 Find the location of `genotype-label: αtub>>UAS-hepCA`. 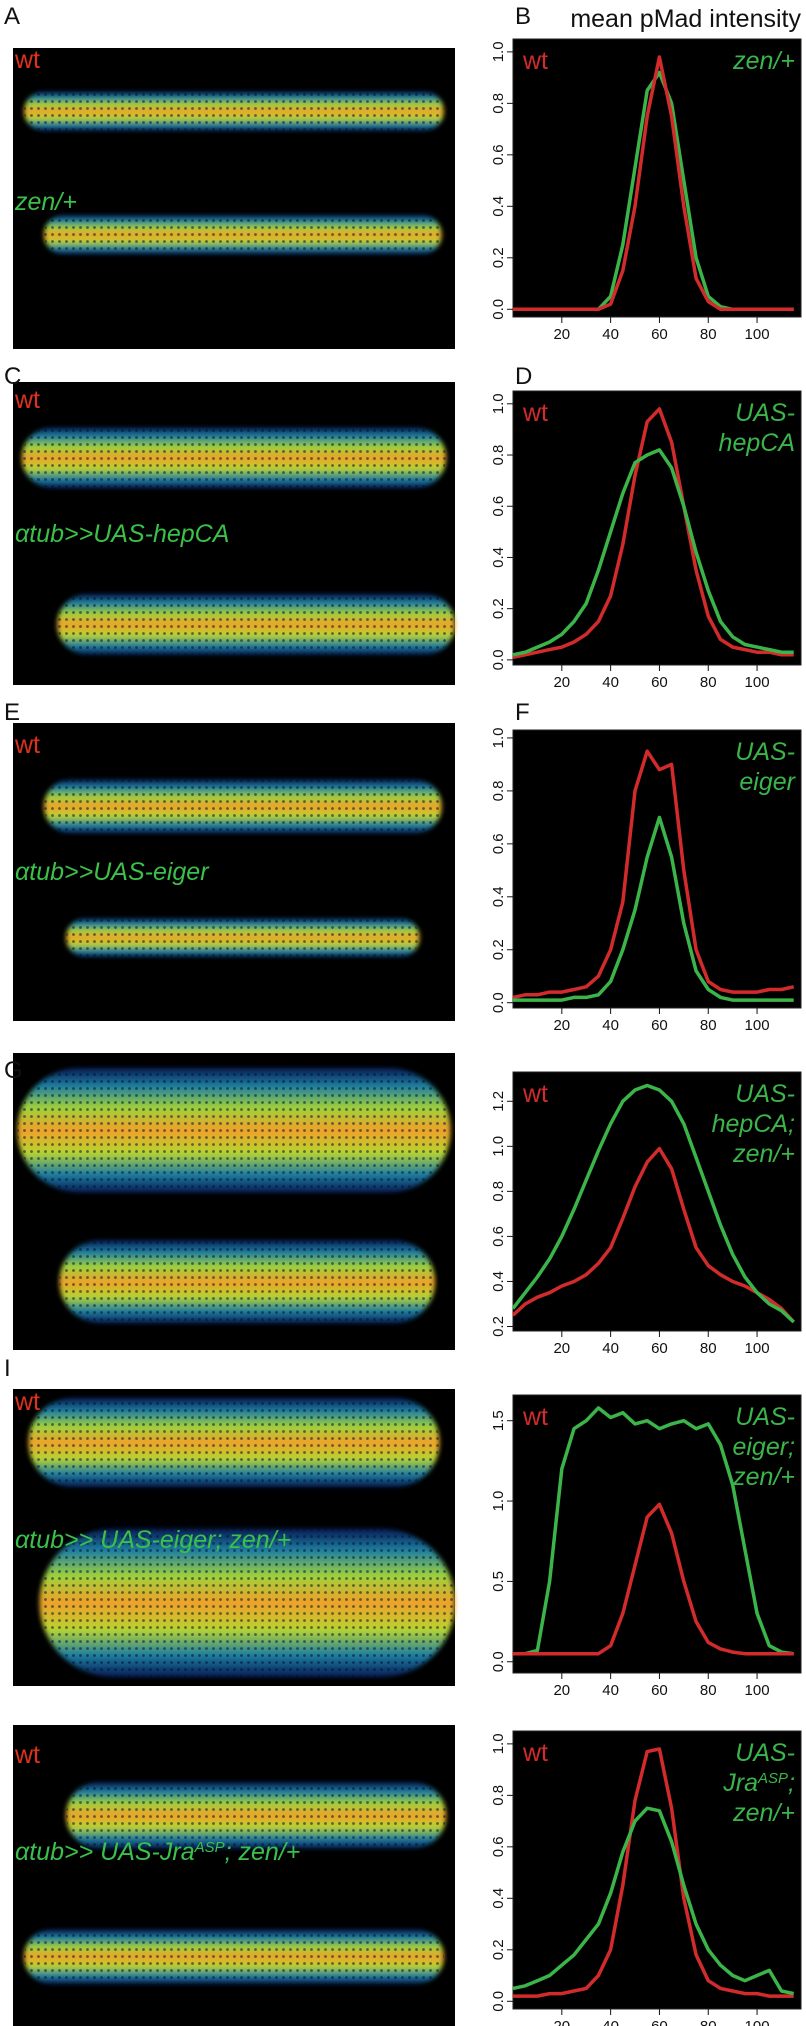

genotype-label: αtub>>UAS-hepCA is located at coordinates (122, 534).